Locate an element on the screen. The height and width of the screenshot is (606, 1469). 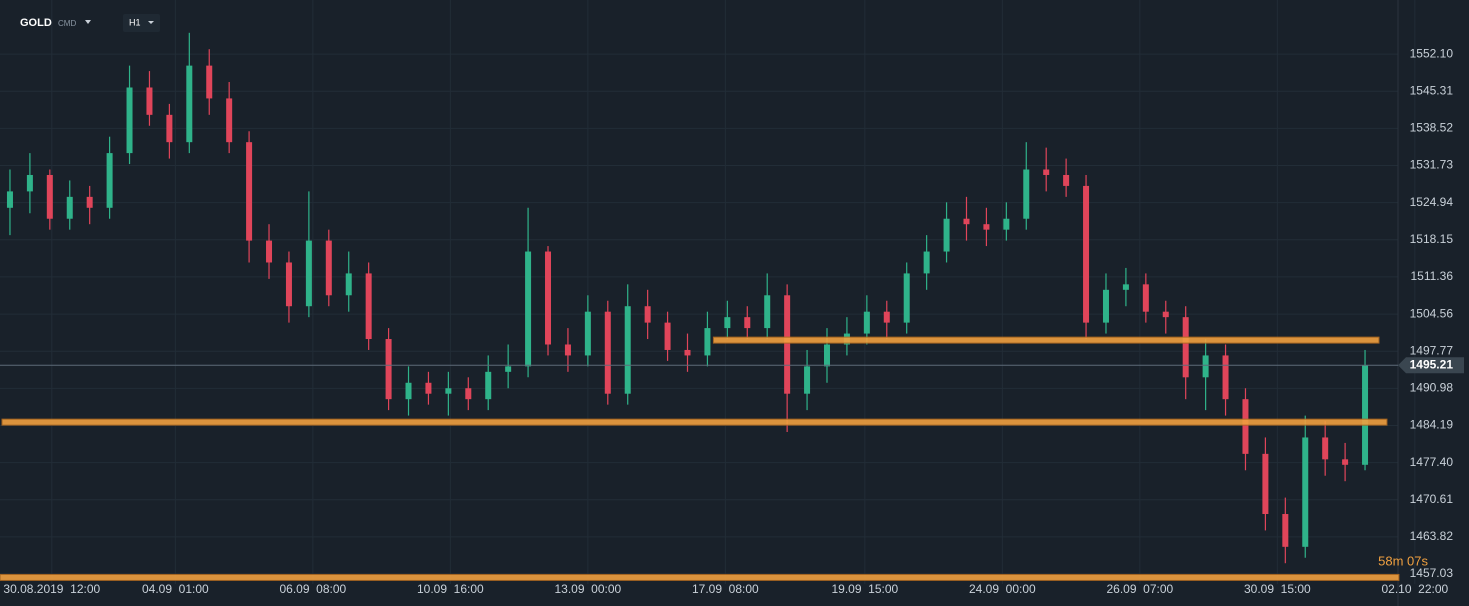
y-tick-label: 1470.61 is located at coordinates (1432, 499).